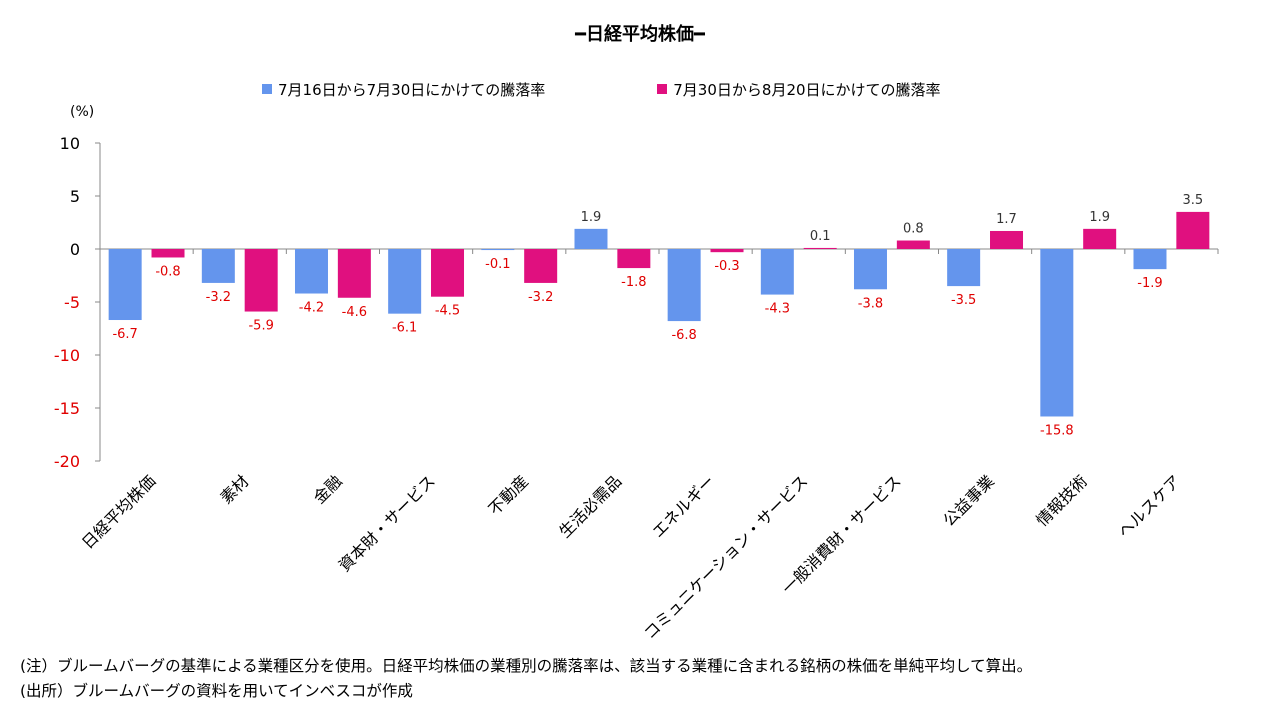 The image size is (1280, 720). What do you see at coordinates (412, 89) in the screenshot?
I see `legend-label-series1: 7月16日から7月30日にかけての騰落率` at bounding box center [412, 89].